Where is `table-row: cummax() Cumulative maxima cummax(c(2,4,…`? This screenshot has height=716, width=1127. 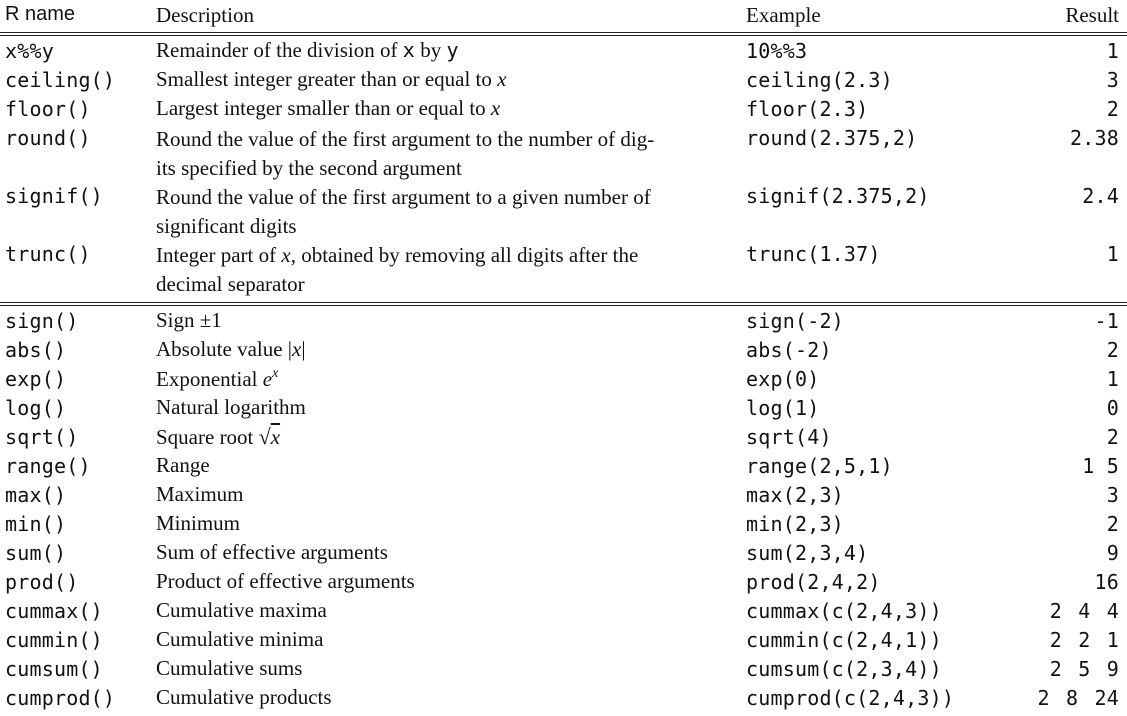
table-row: cummax() Cumulative maxima cummax(c(2,4,… is located at coordinates (563, 612).